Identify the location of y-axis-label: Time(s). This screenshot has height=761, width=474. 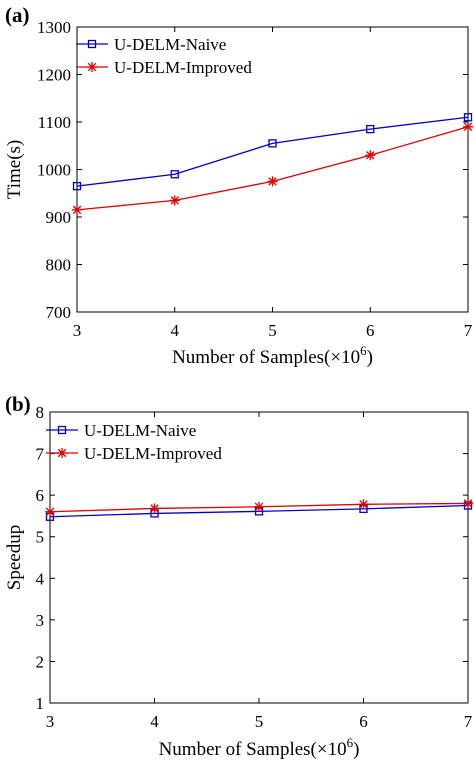
(14, 169).